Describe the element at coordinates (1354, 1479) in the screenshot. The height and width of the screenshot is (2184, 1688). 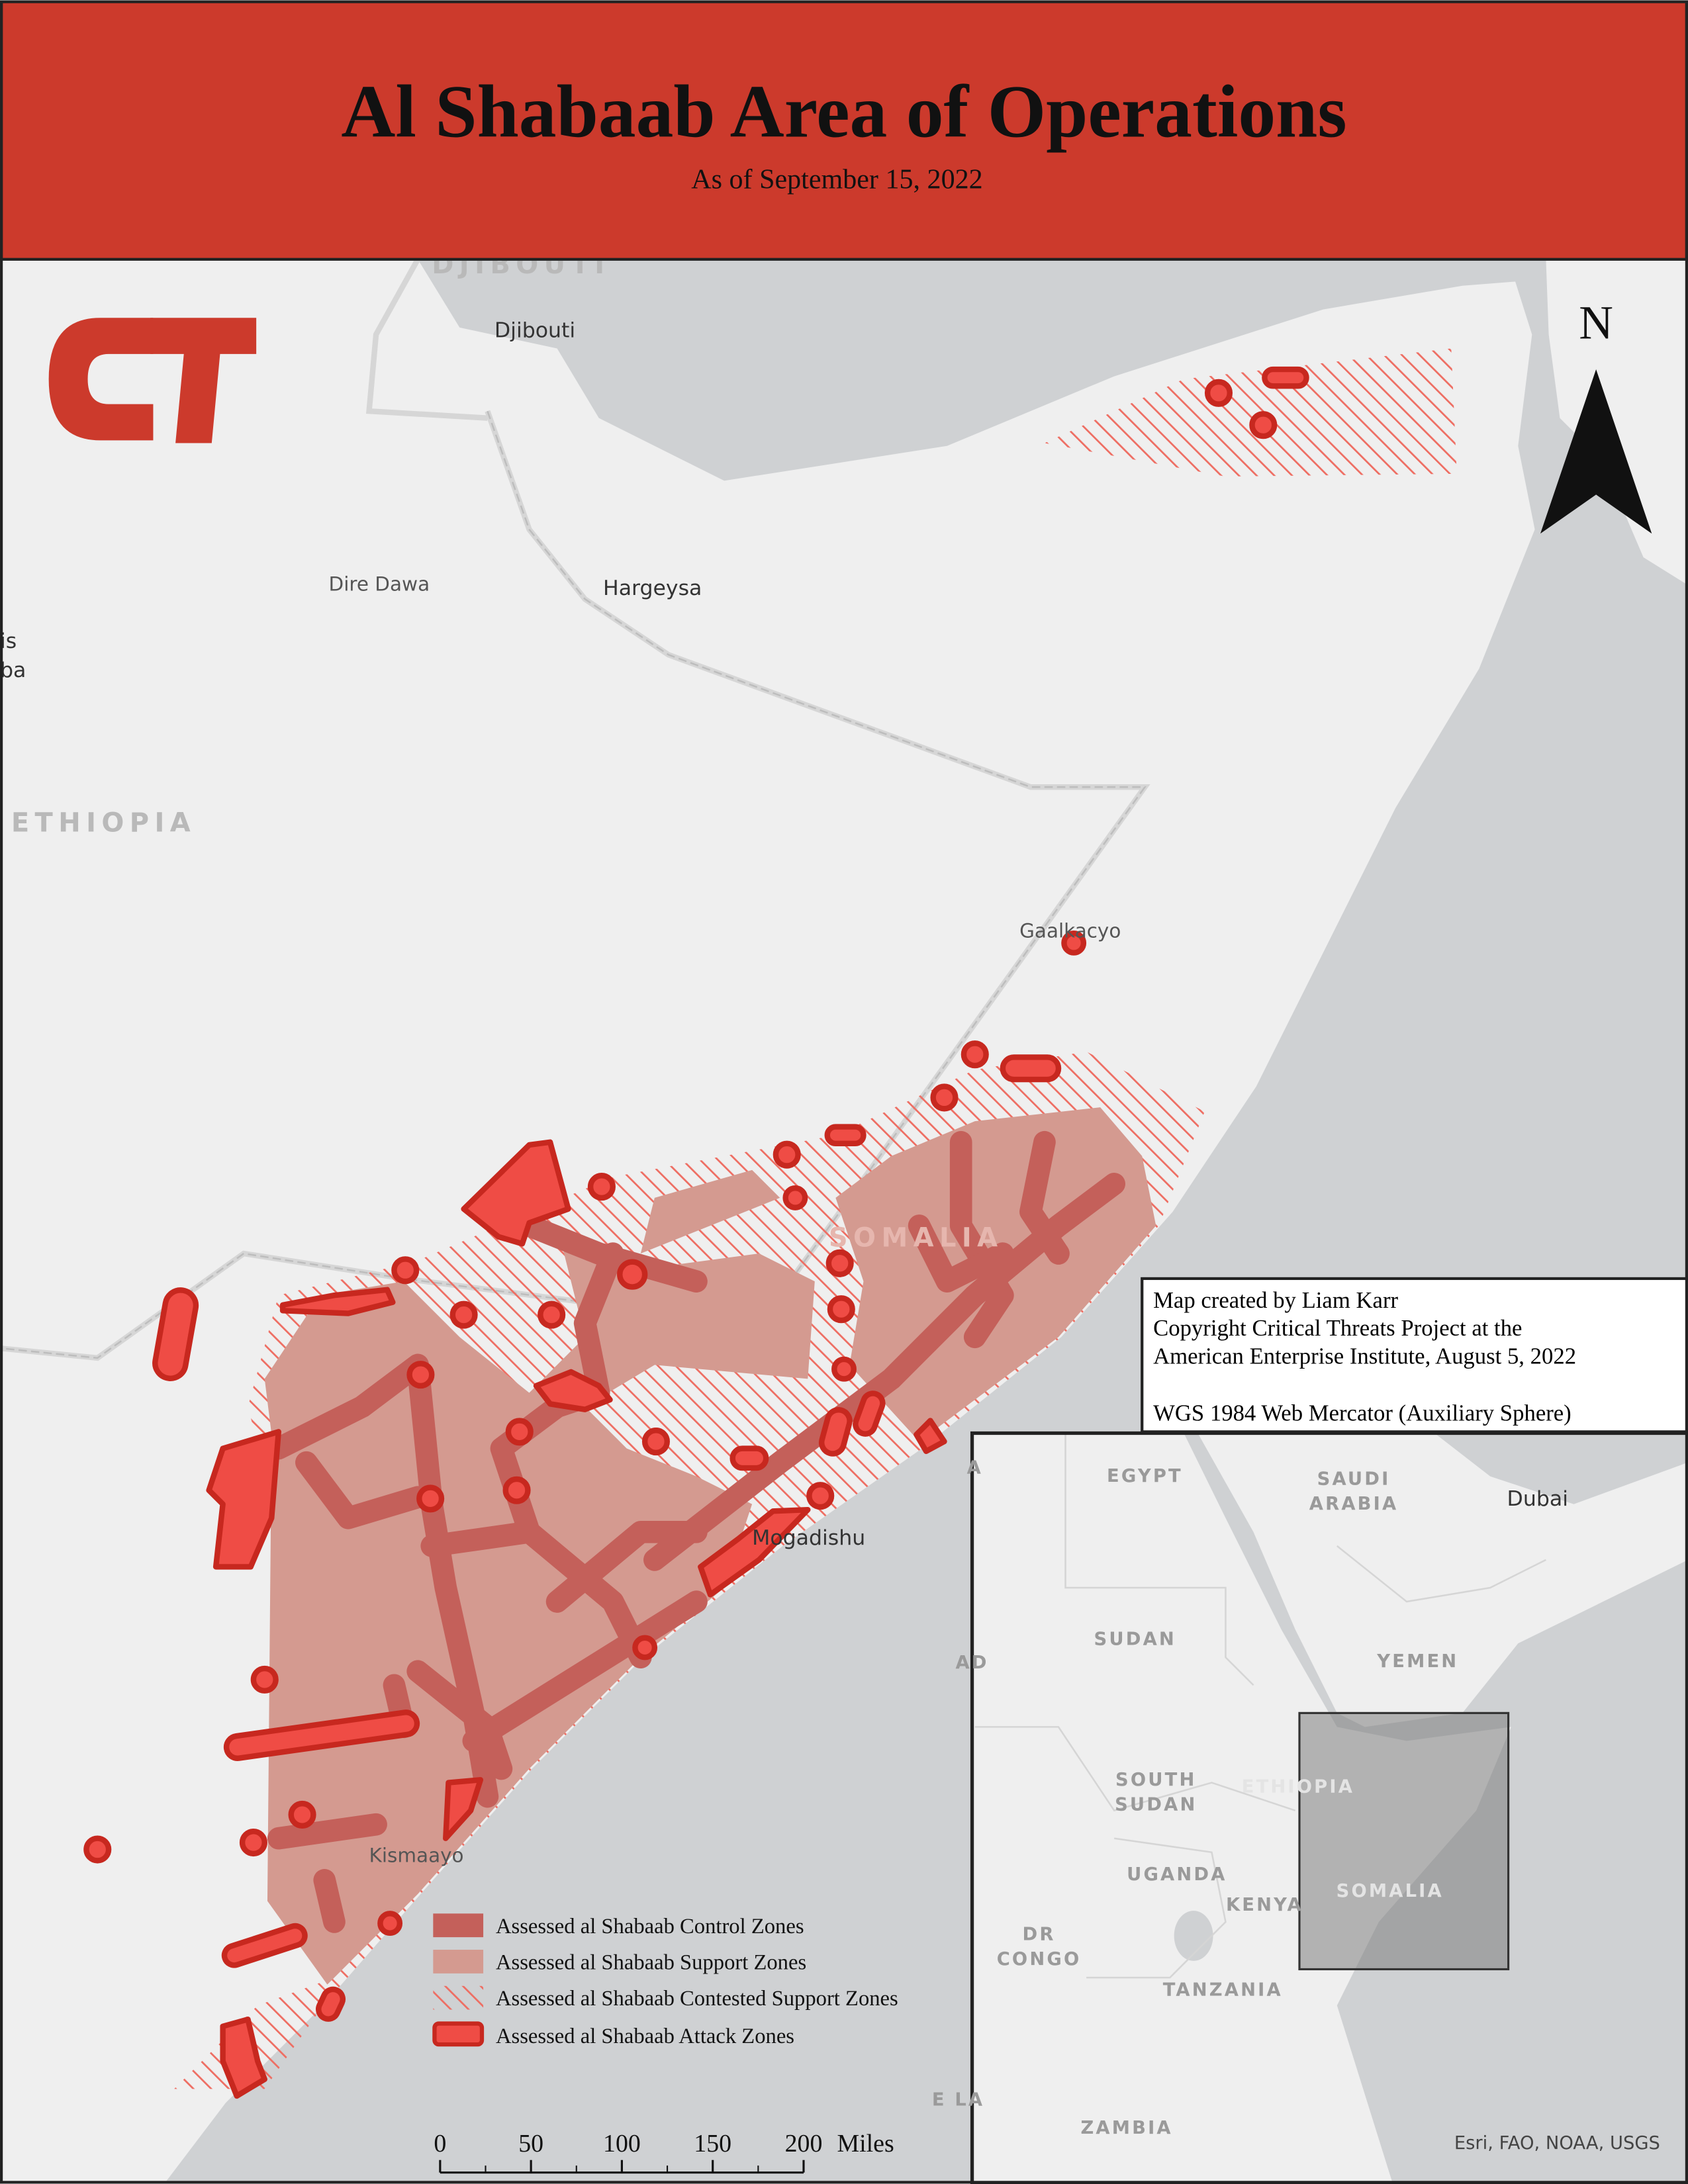
I see `inset-label: SAUDI` at that location.